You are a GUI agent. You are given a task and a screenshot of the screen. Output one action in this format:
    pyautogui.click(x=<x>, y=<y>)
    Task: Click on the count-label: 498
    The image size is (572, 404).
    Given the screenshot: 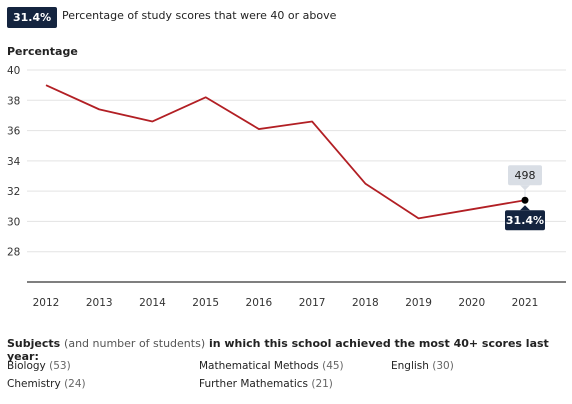 What is the action you would take?
    pyautogui.click(x=525, y=175)
    